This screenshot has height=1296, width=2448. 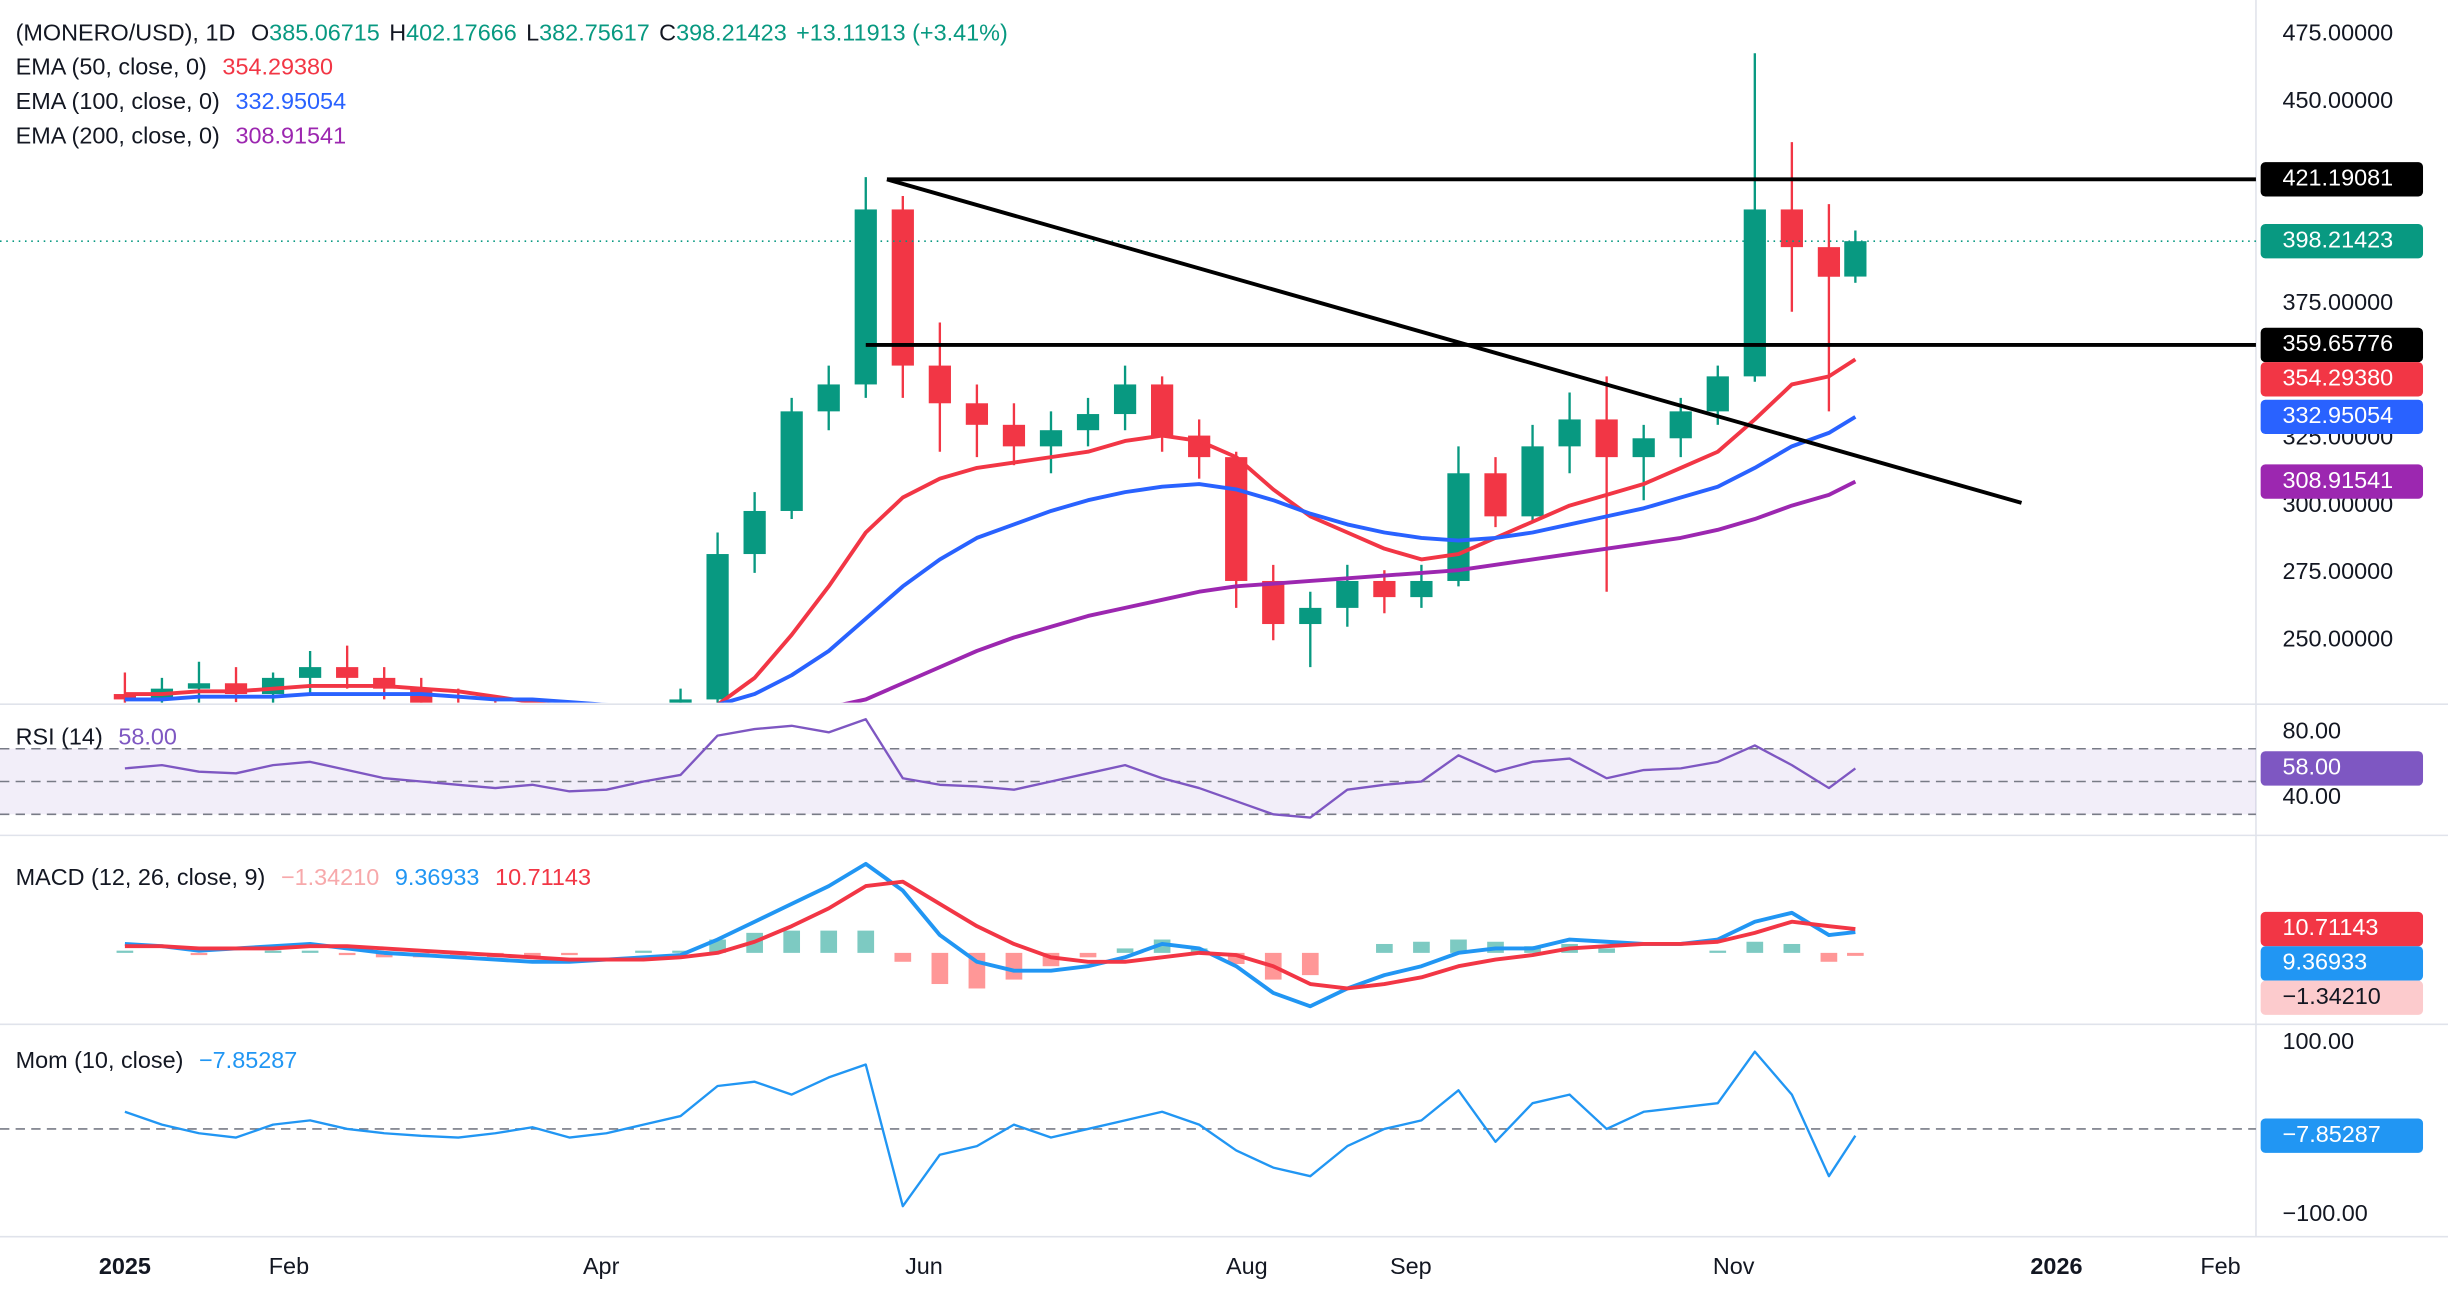 What do you see at coordinates (324, 33) in the screenshot?
I see `ohlc-value: 385.06715` at bounding box center [324, 33].